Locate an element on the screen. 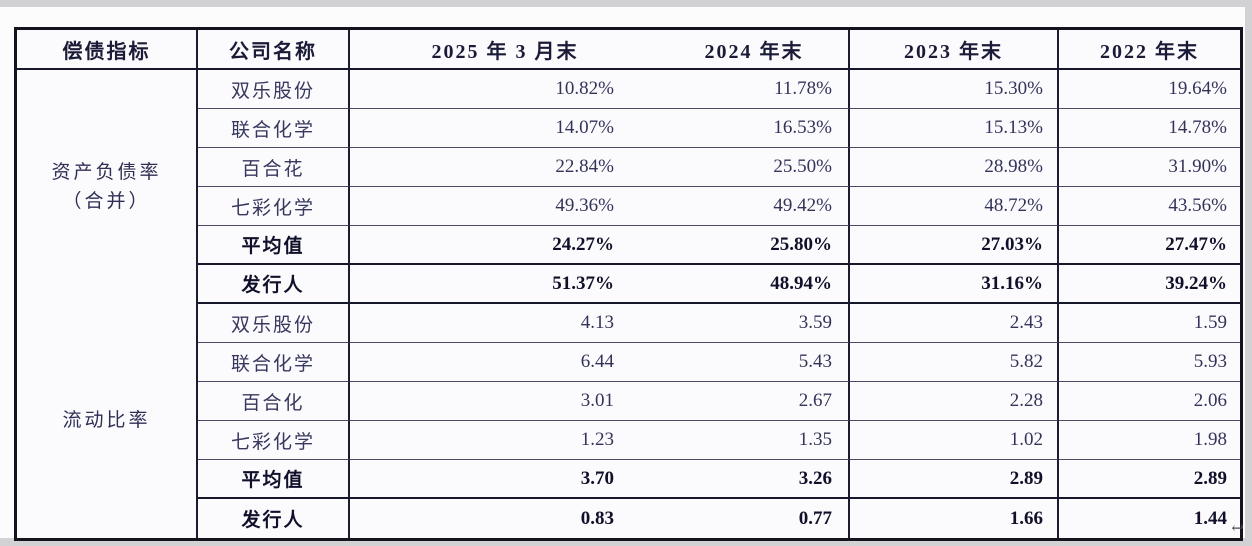  indicator-current-ratio: 流动比率 is located at coordinates (107, 421).